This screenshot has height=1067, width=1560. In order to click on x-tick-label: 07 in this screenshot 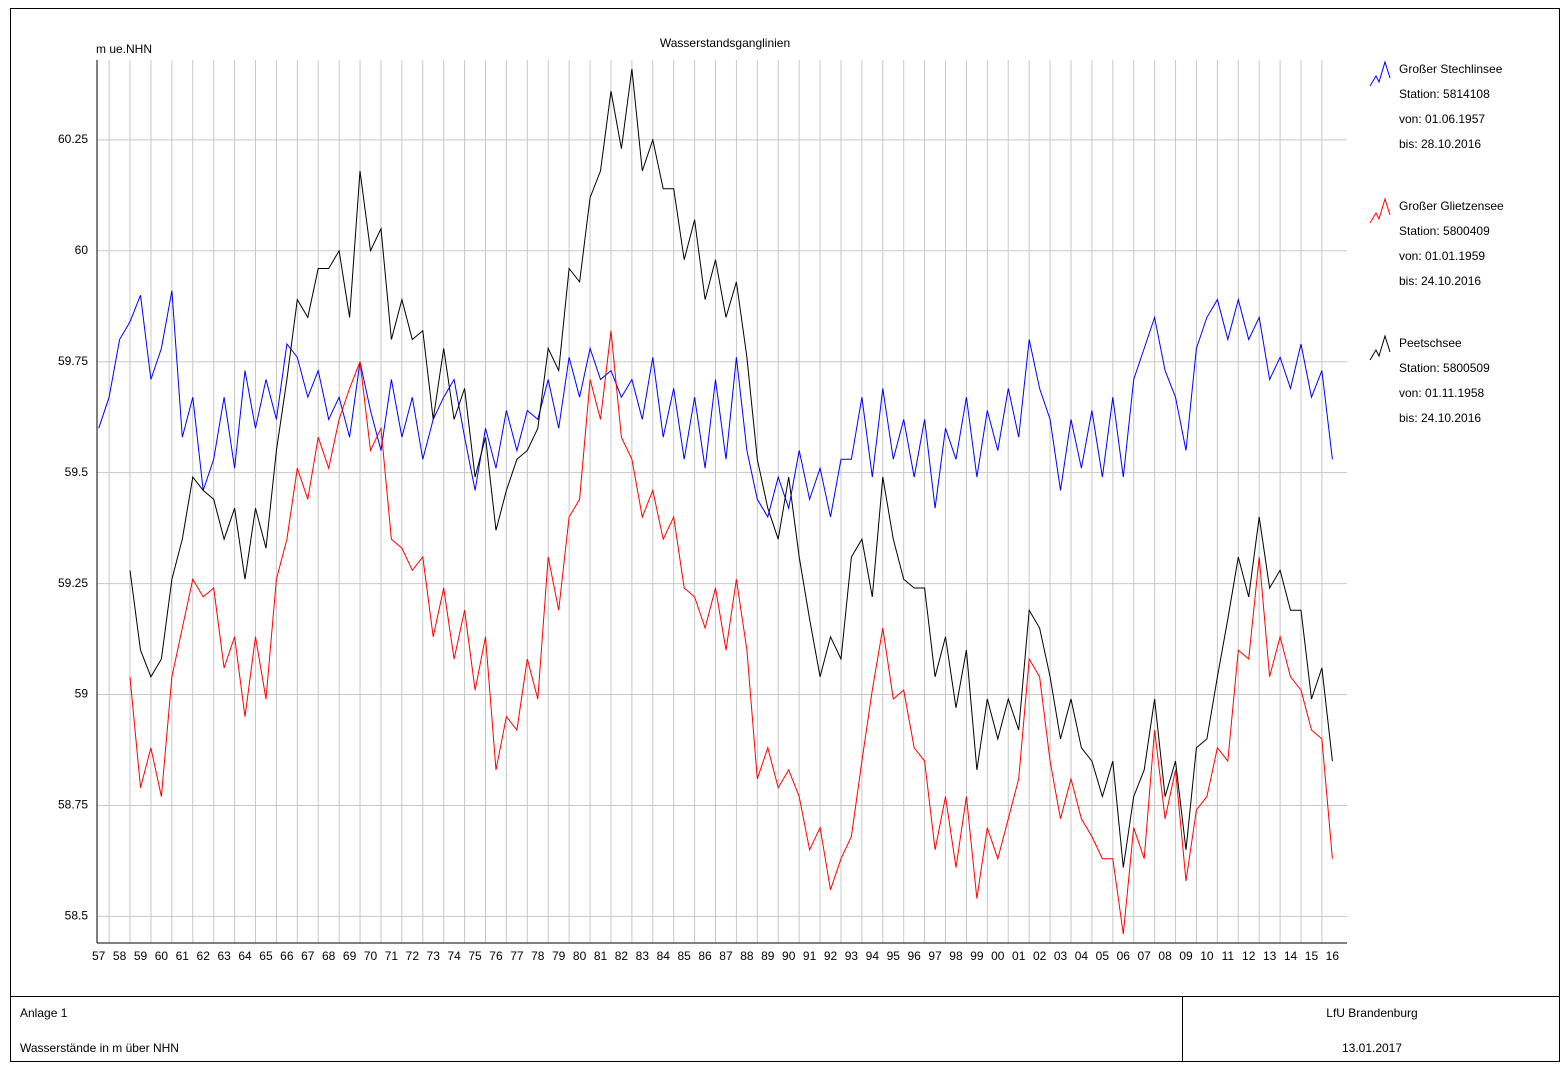, I will do `click(1144, 956)`.